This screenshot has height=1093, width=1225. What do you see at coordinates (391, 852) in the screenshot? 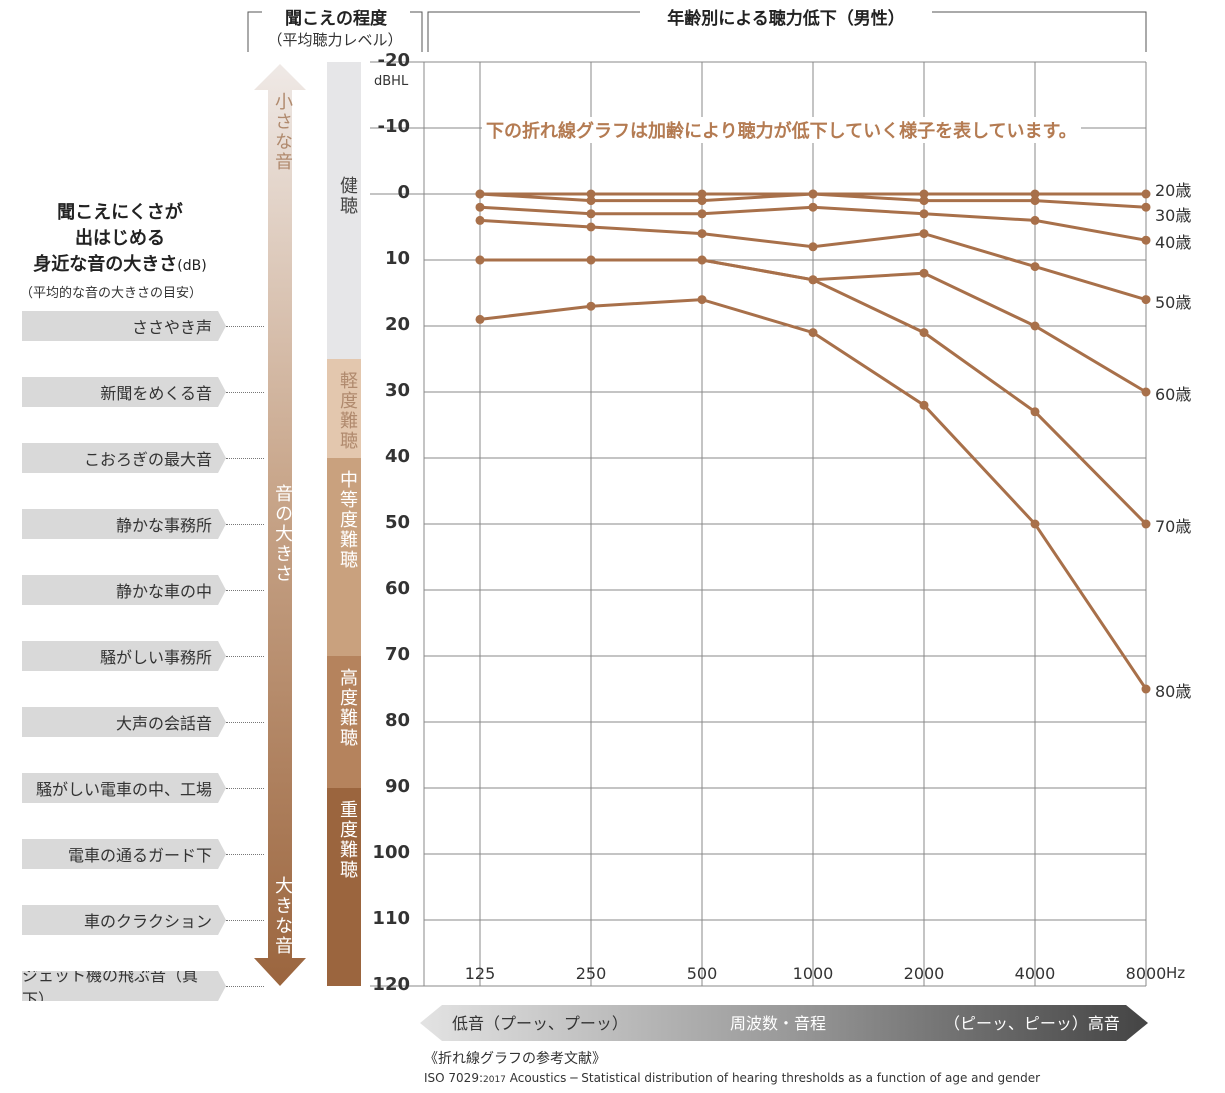
I see `y-tick-label: 100` at bounding box center [391, 852].